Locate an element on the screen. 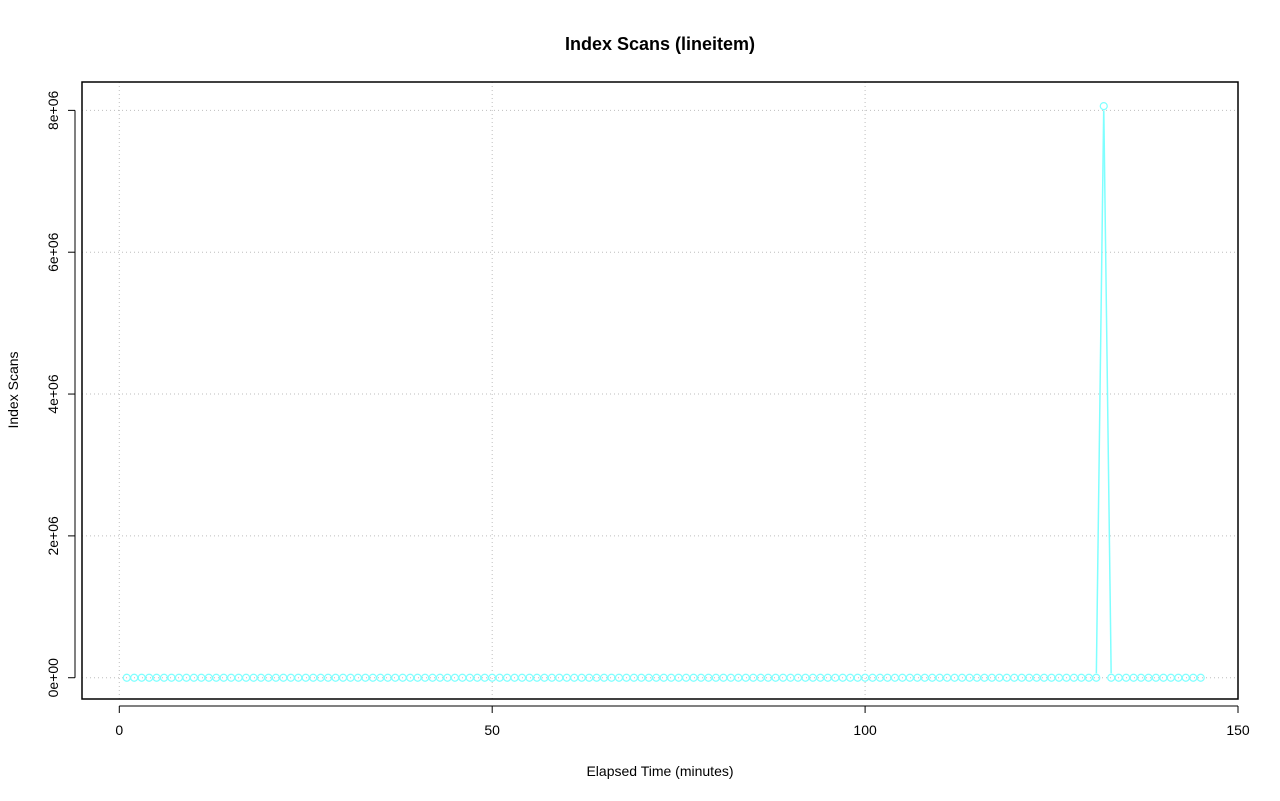 The height and width of the screenshot is (801, 1280). x-tick-label: 50 is located at coordinates (492, 730).